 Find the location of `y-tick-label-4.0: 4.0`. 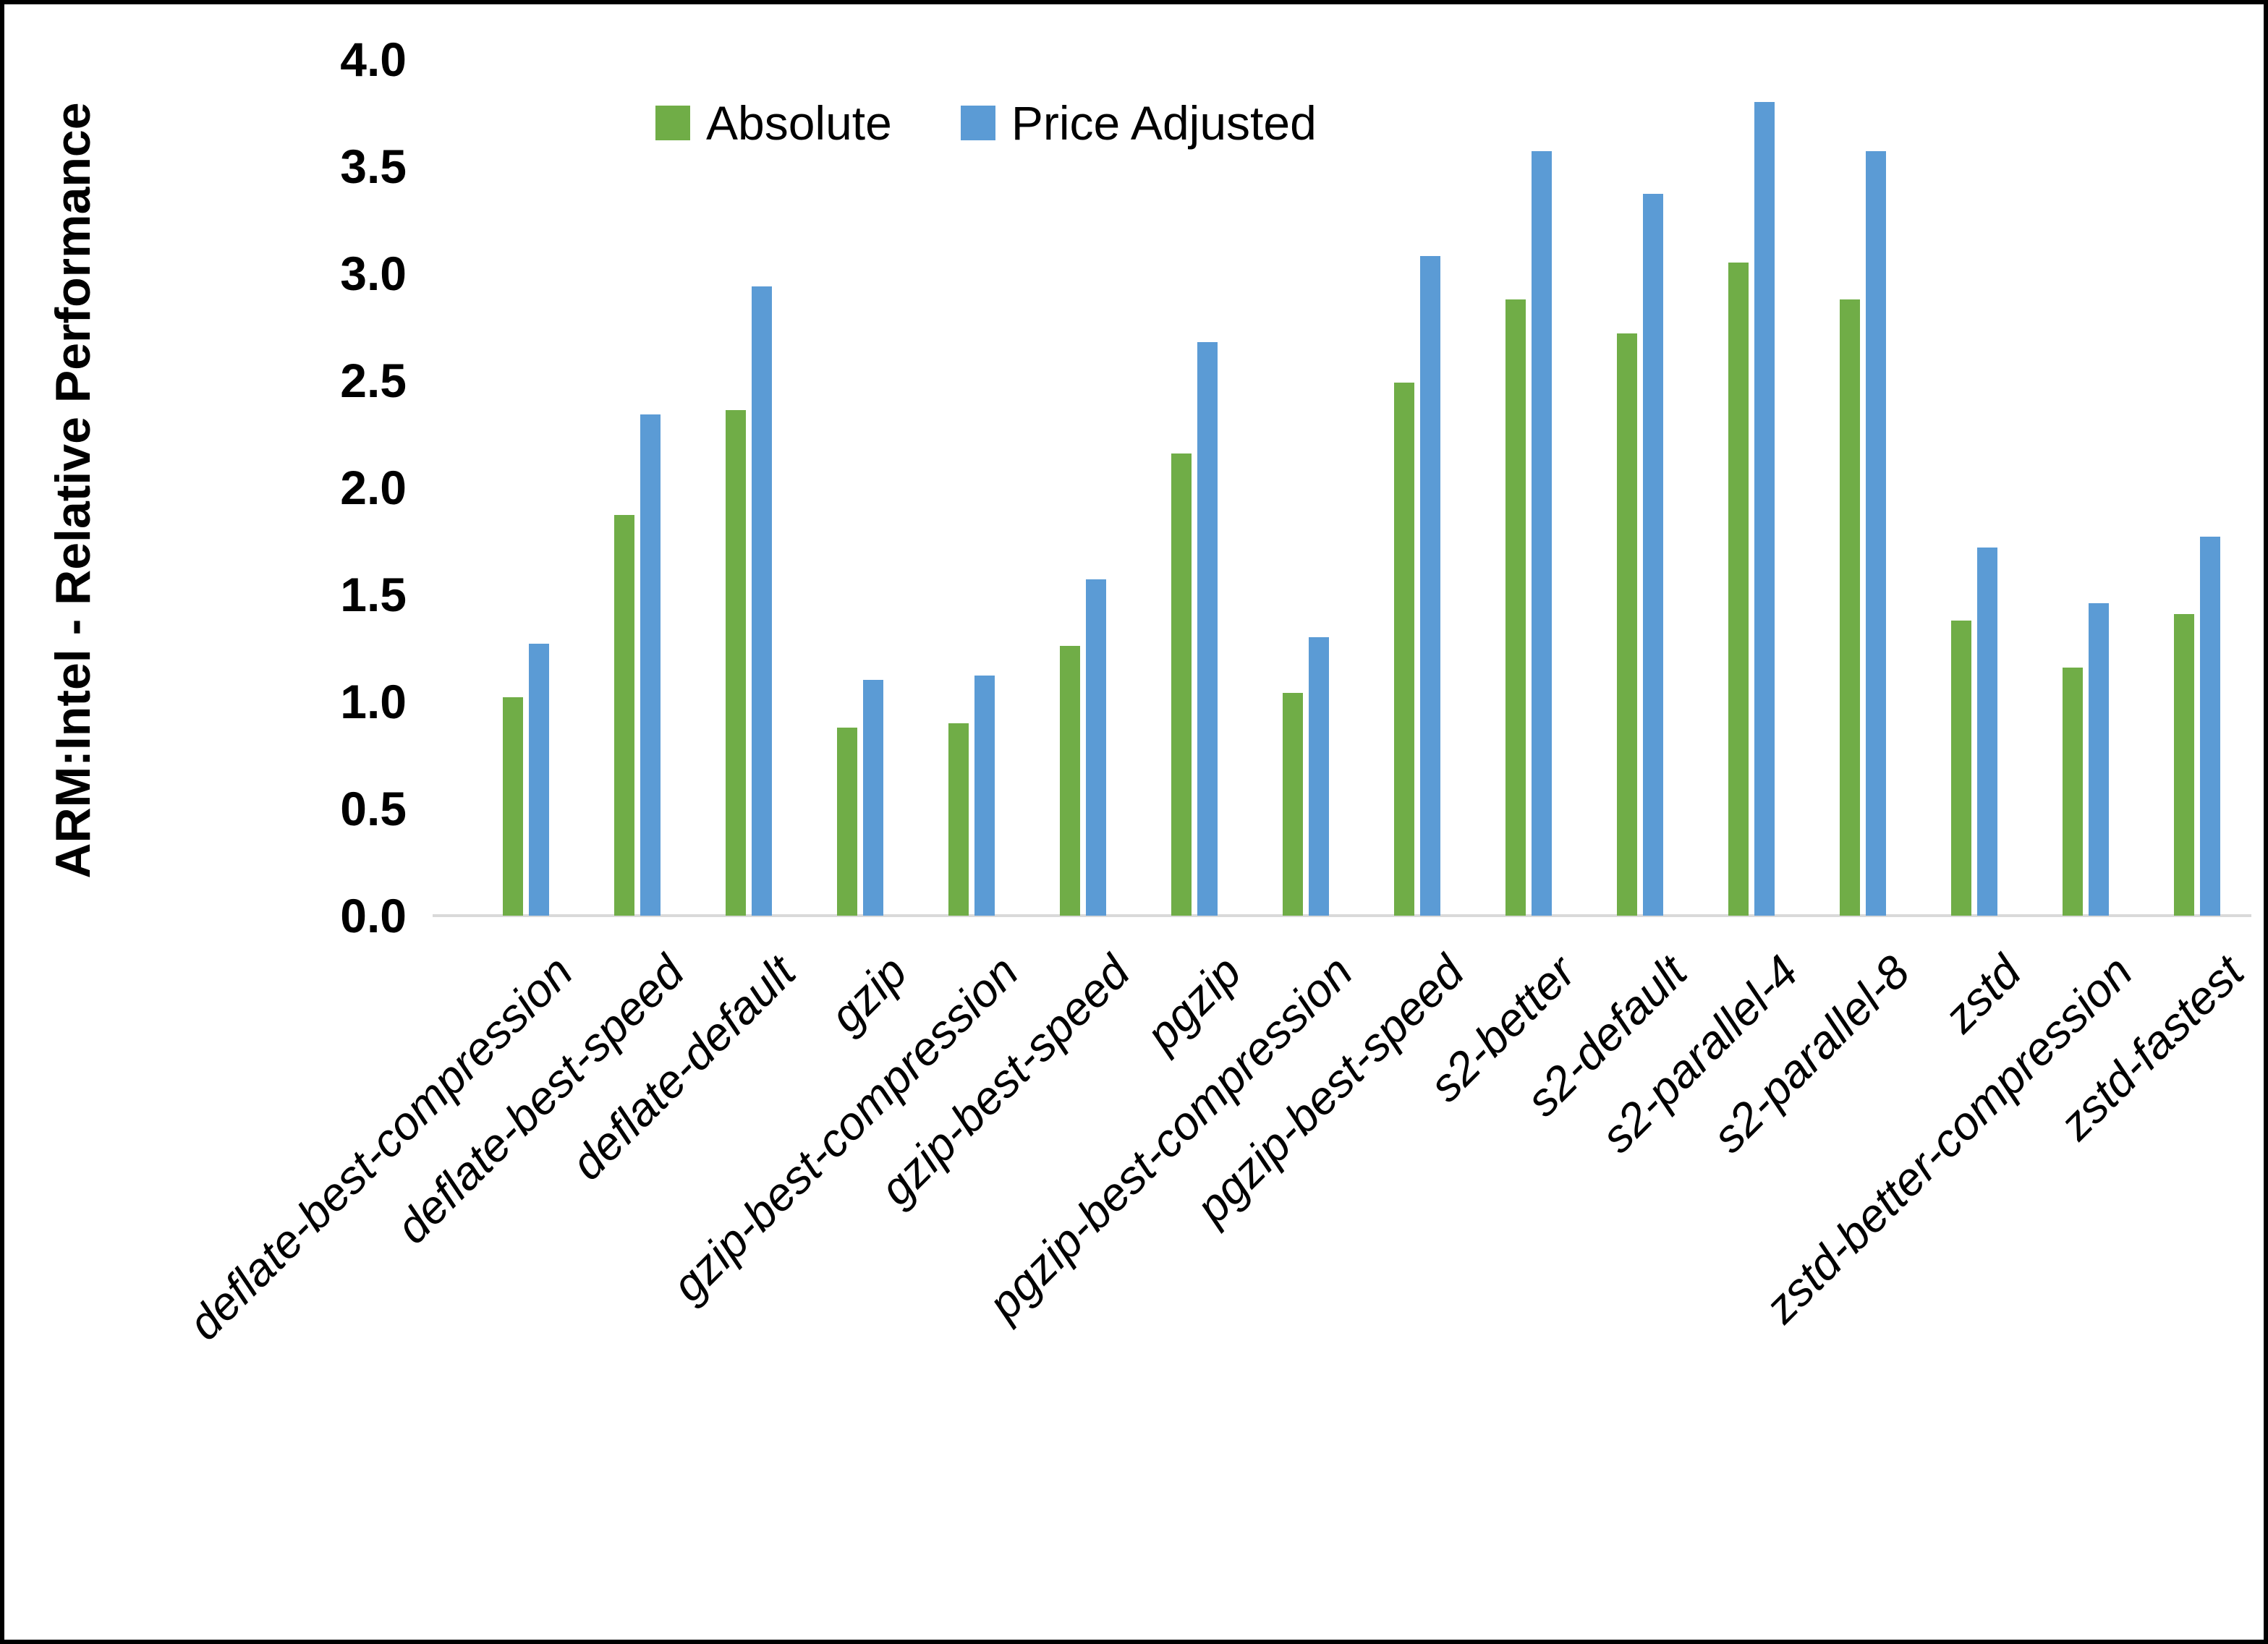

y-tick-label-4.0: 4.0 is located at coordinates (373, 59).